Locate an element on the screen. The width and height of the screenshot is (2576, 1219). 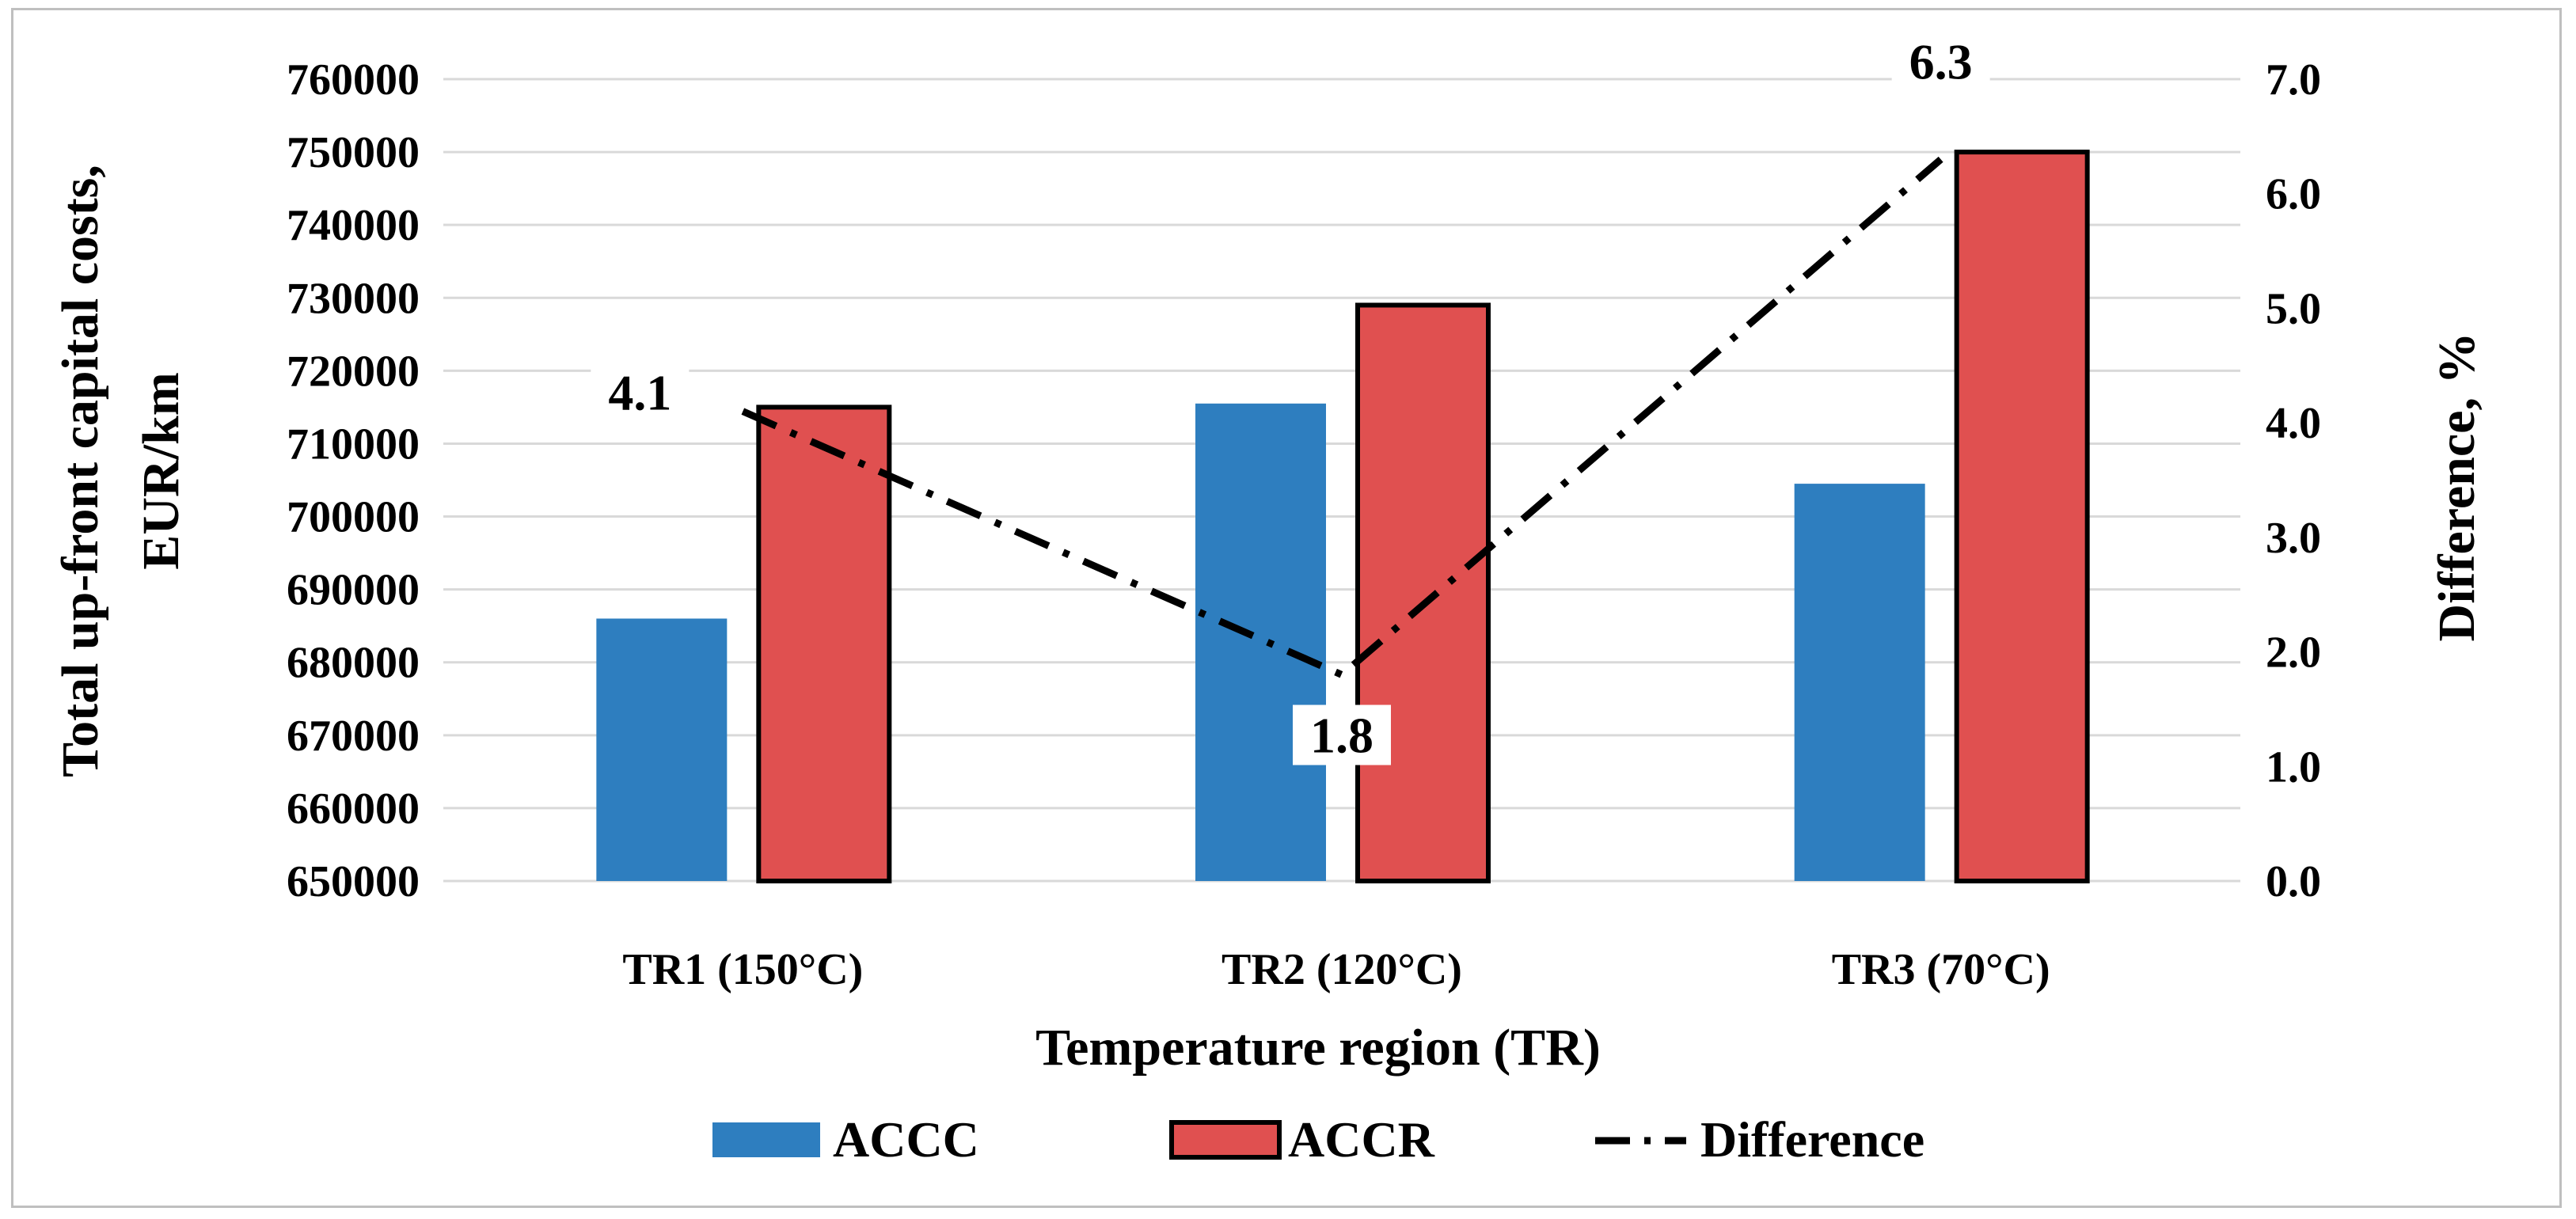
legend: ACCC ACCR Difference is located at coordinates (1318, 1139).